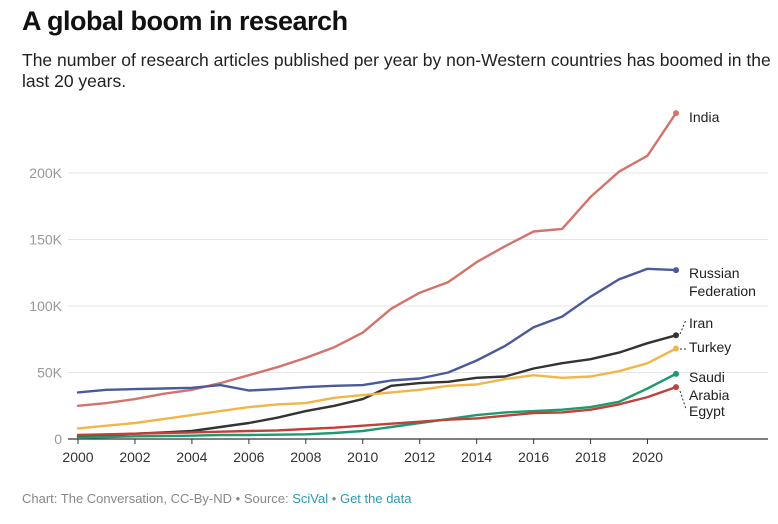  I want to click on x-tick-label: 2008, so click(305, 457).